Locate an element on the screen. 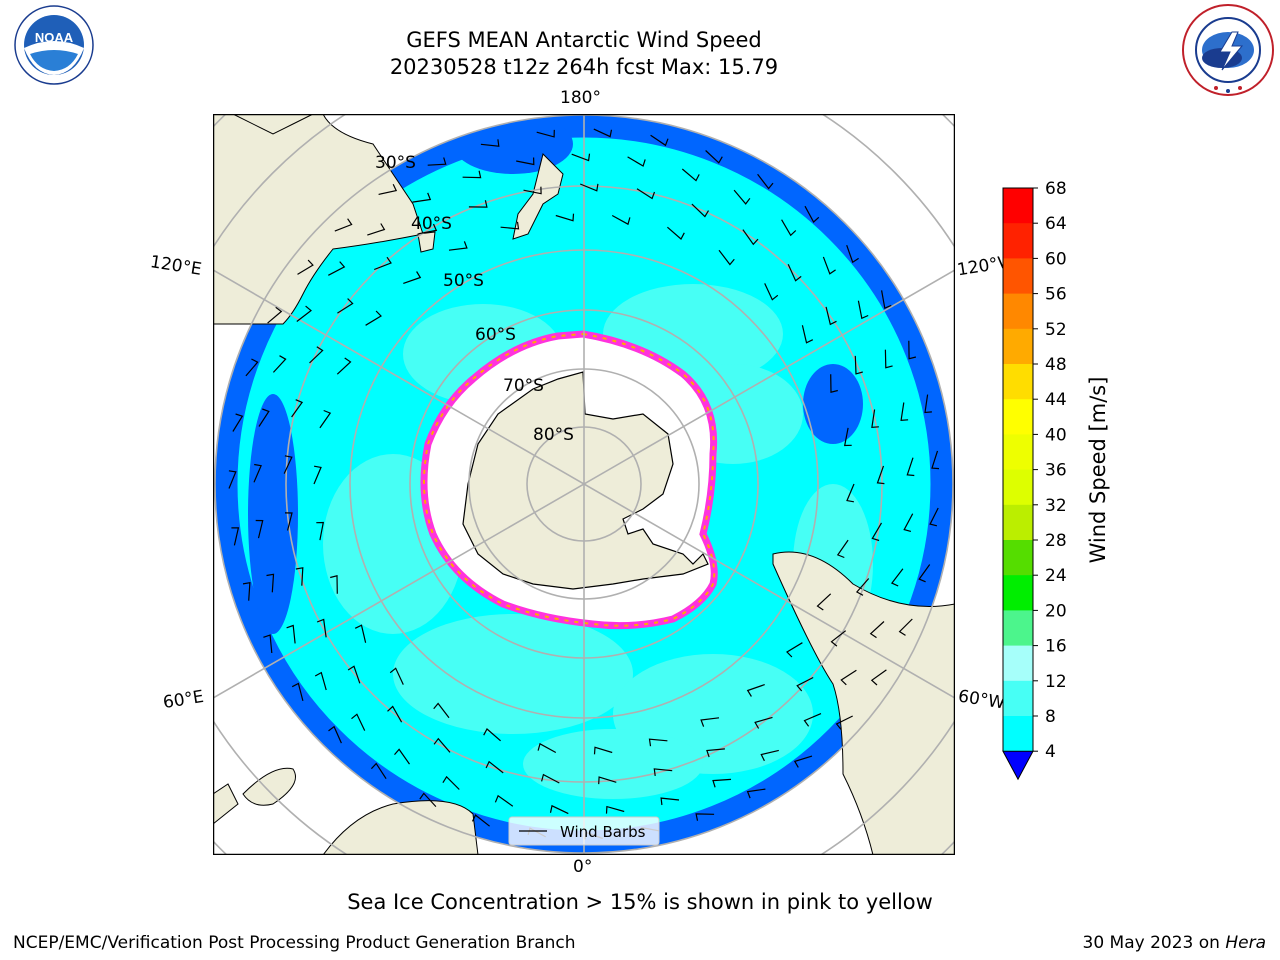 Image resolution: width=1280 pixels, height=960 pixels. footer-date-text: 30 May 2023 on is located at coordinates (1154, 943).